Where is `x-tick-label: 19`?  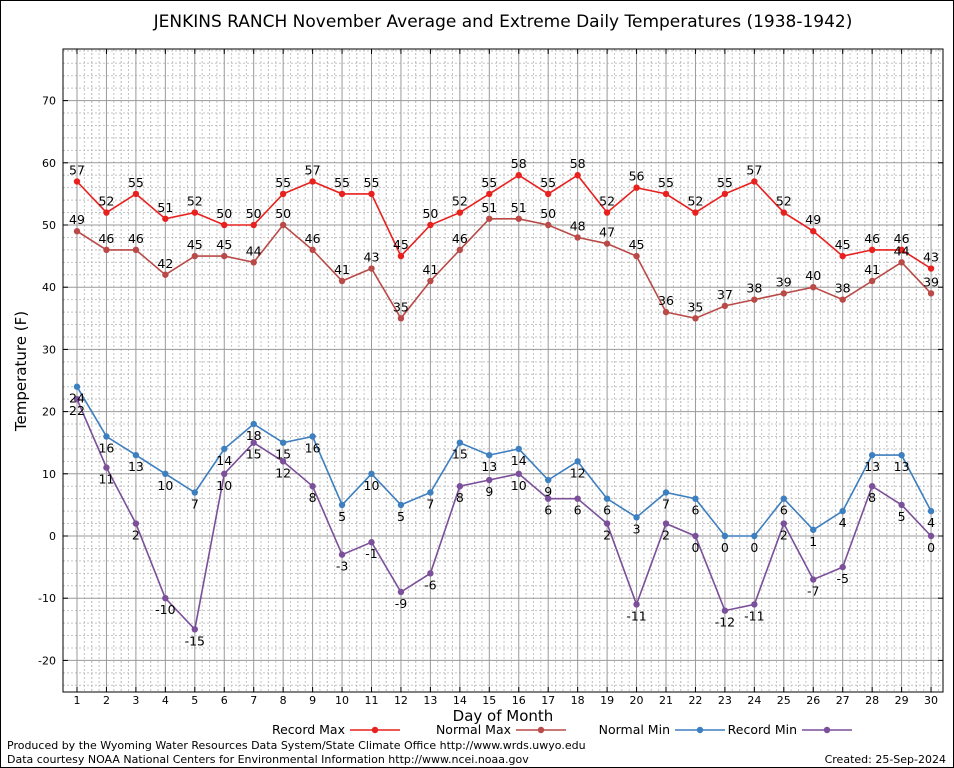
x-tick-label: 19 is located at coordinates (607, 700).